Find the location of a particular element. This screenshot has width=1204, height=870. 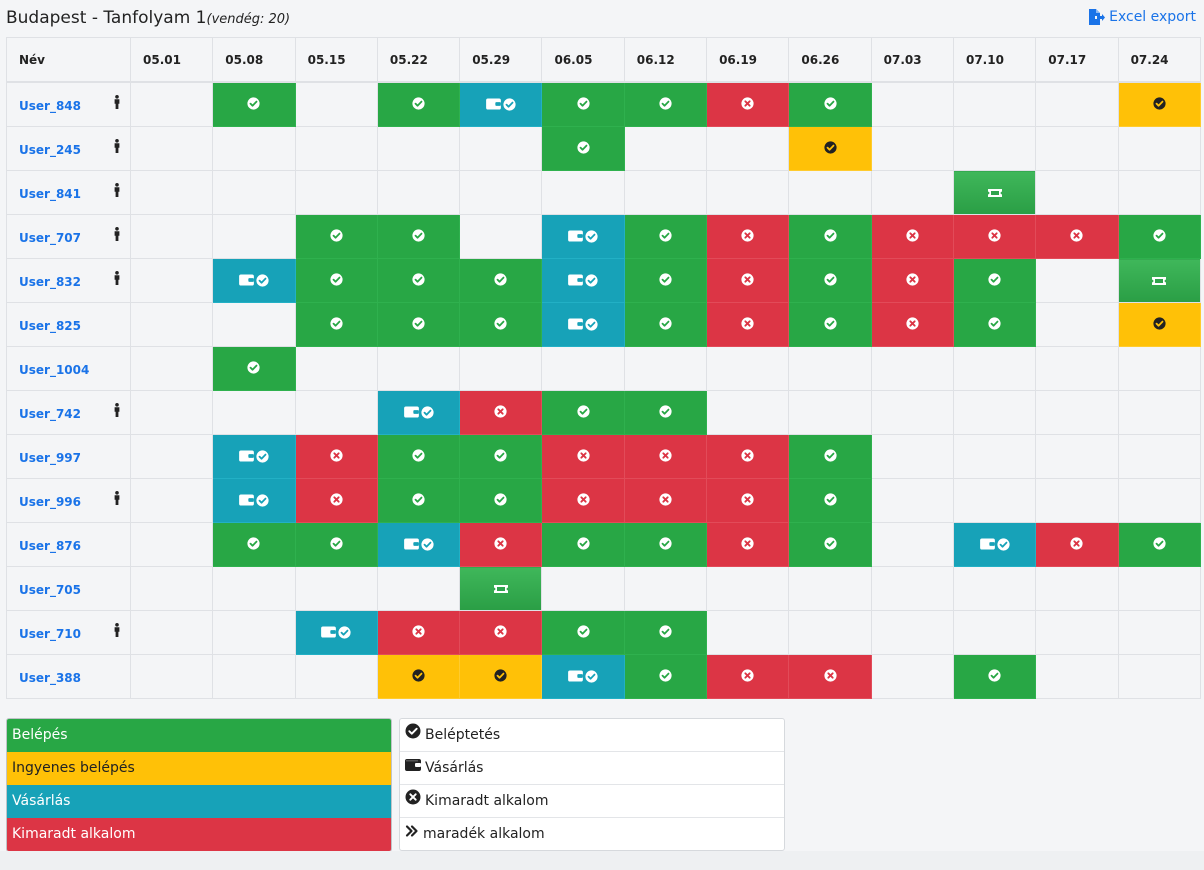

user-name-link: User_841 is located at coordinates (50, 194).